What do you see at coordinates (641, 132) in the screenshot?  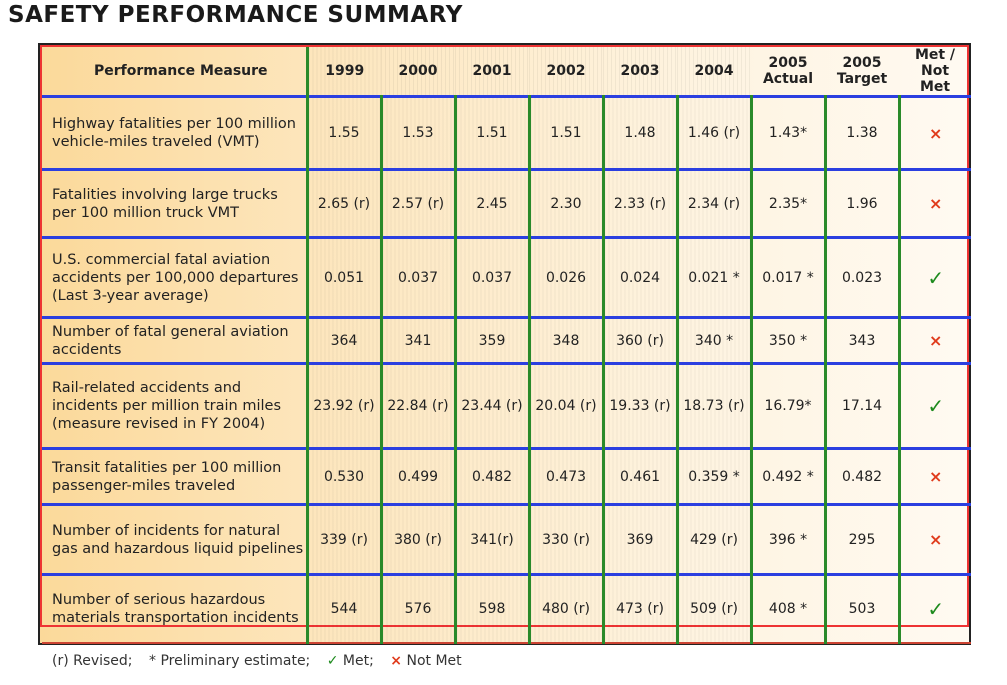 I see `value-cell: 1.48` at bounding box center [641, 132].